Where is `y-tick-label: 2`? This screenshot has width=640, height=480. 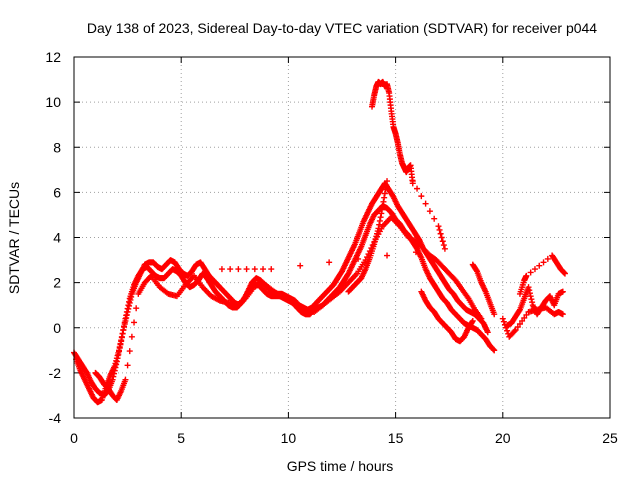
y-tick-label: 2 is located at coordinates (57, 283).